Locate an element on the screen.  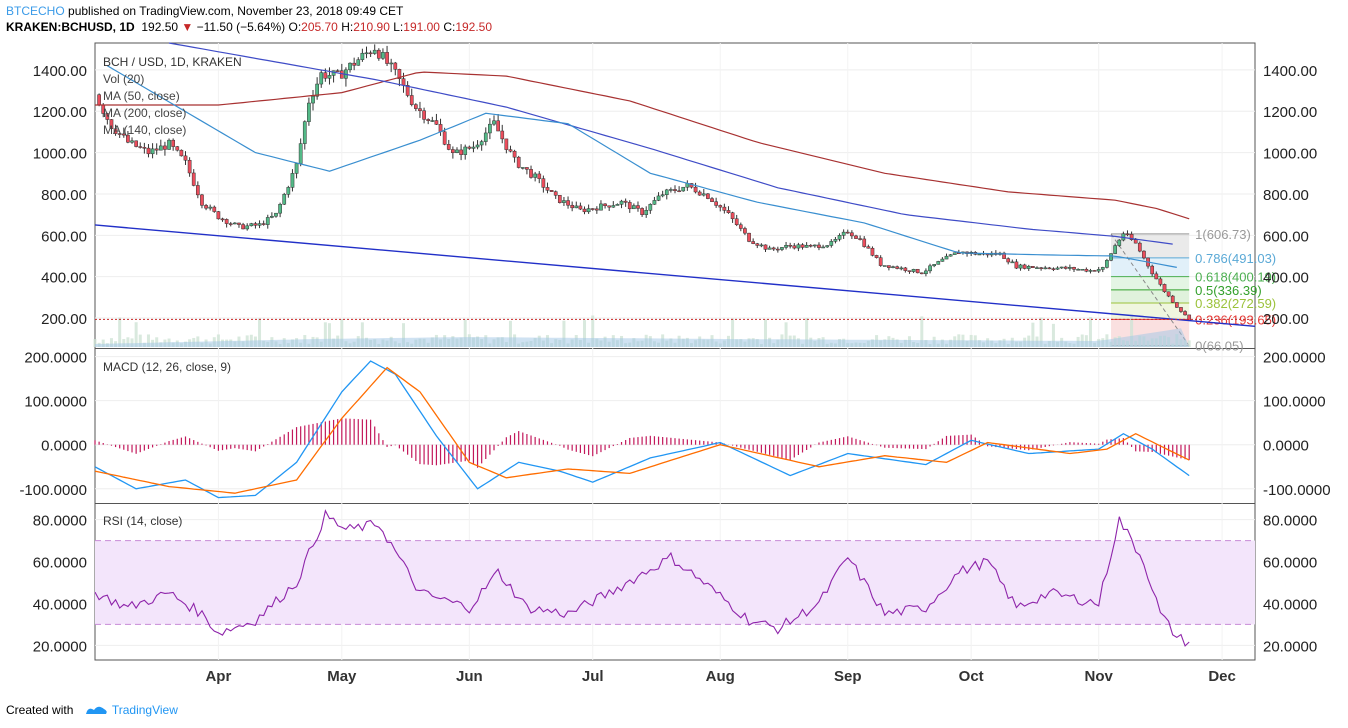
symbol-label: KRAKEN:BCHUSD, 1D is located at coordinates (70, 27).